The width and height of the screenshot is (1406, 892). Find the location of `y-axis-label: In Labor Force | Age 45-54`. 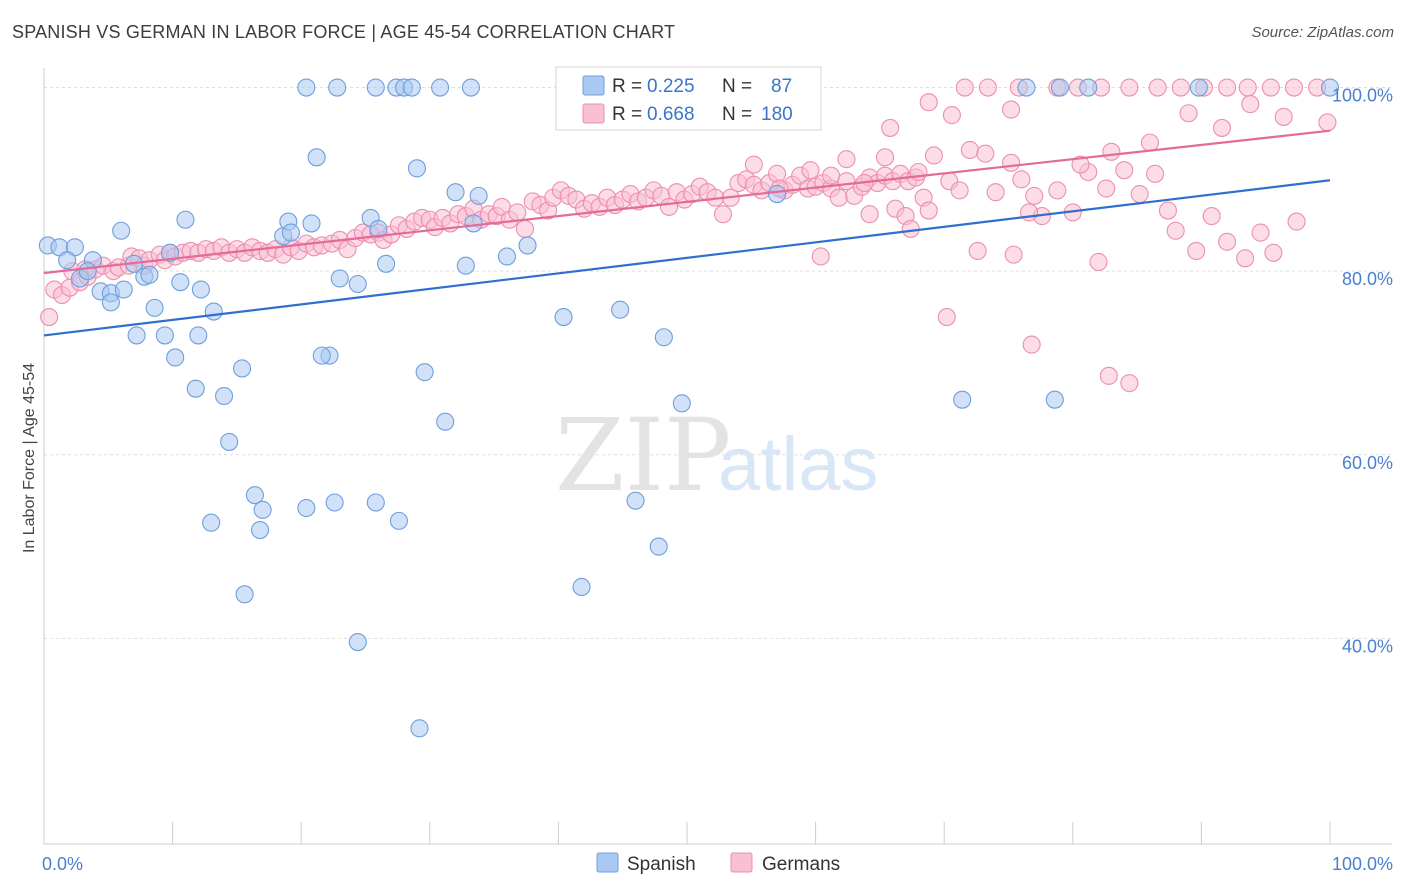

y-axis-label: In Labor Force | Age 45-54 is located at coordinates (29, 458).